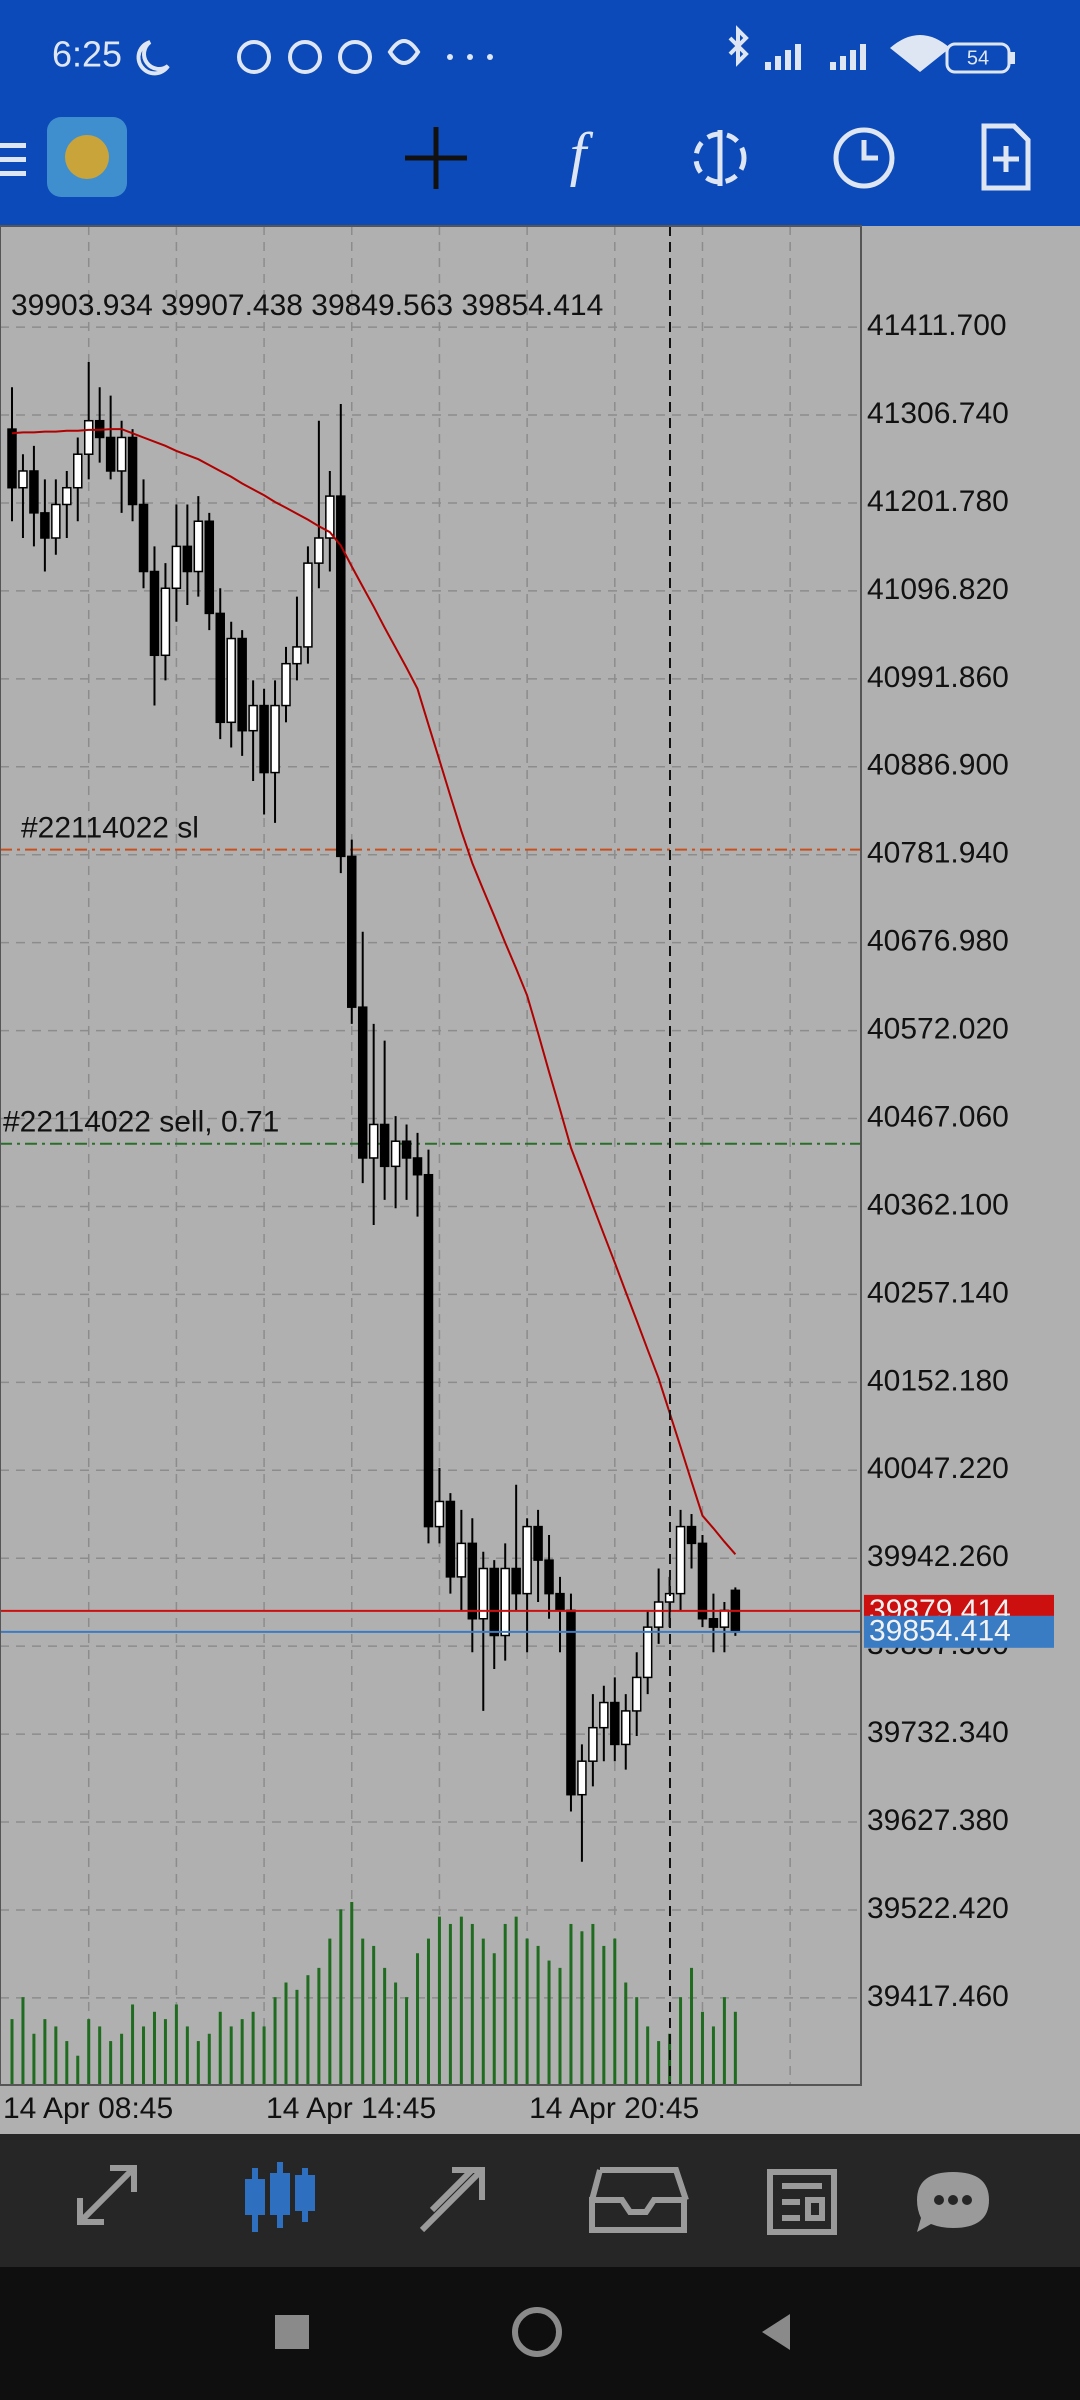 The image size is (1080, 2400). Describe the element at coordinates (720, 158) in the screenshot. I see `symbols-button` at that location.